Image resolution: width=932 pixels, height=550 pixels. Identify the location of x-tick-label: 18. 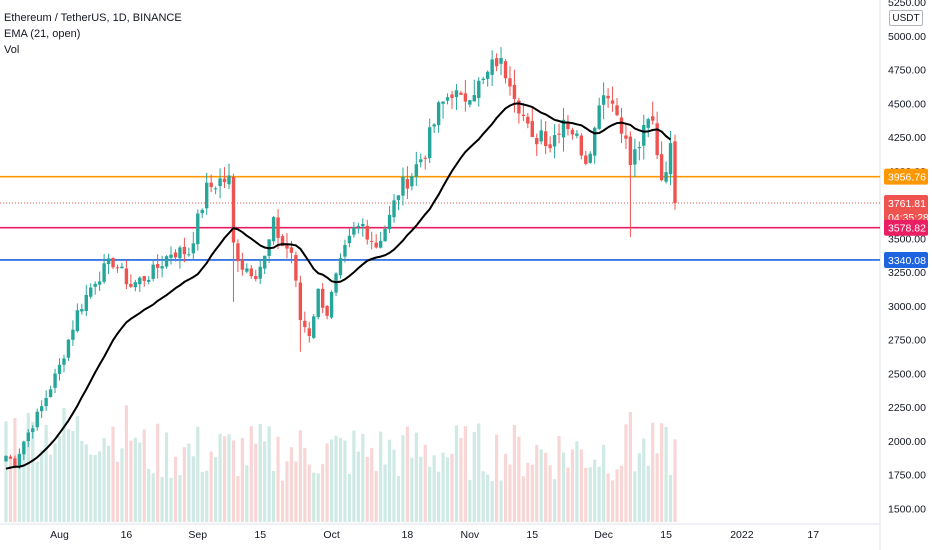
(408, 535).